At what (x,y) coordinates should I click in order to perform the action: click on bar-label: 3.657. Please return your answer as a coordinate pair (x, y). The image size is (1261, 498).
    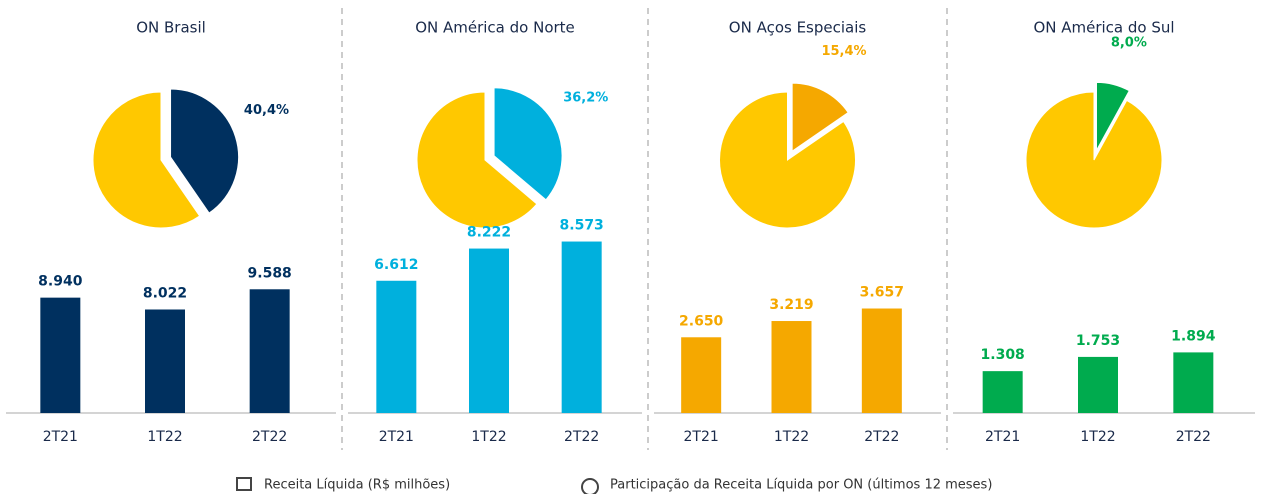
    Looking at the image, I should click on (882, 293).